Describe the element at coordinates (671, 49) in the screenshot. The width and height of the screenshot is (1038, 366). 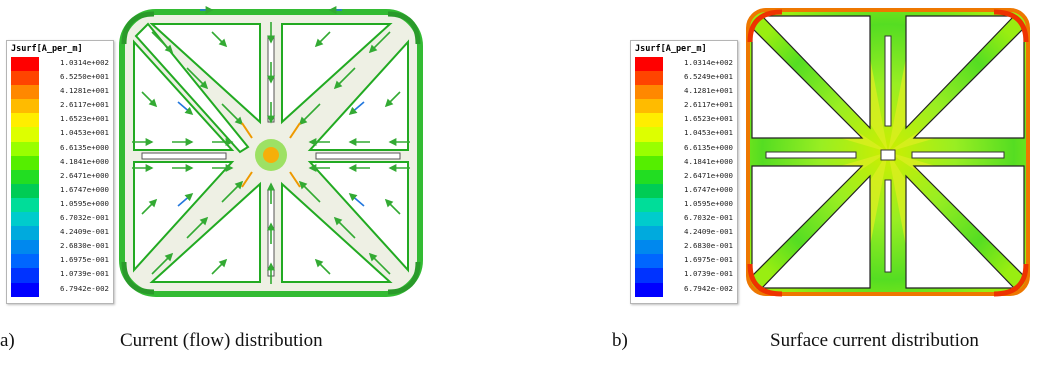
I see `legend-title: Jsurf[A_per_m]` at that location.